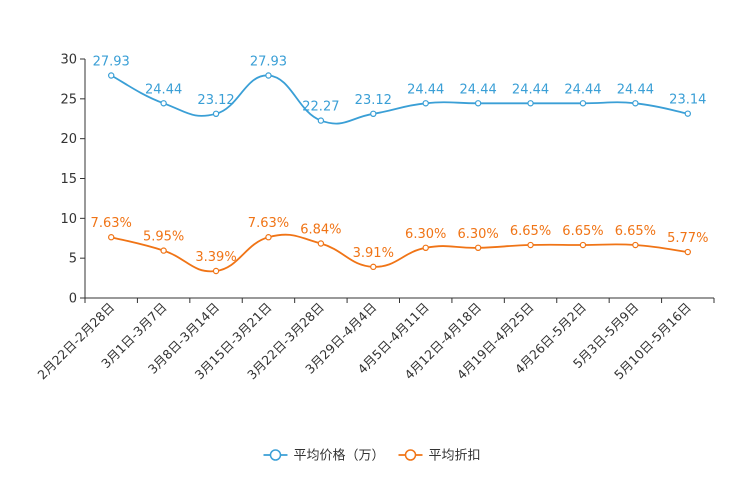  Describe the element at coordinates (68, 219) in the screenshot. I see `y-tick-label: 10` at that location.